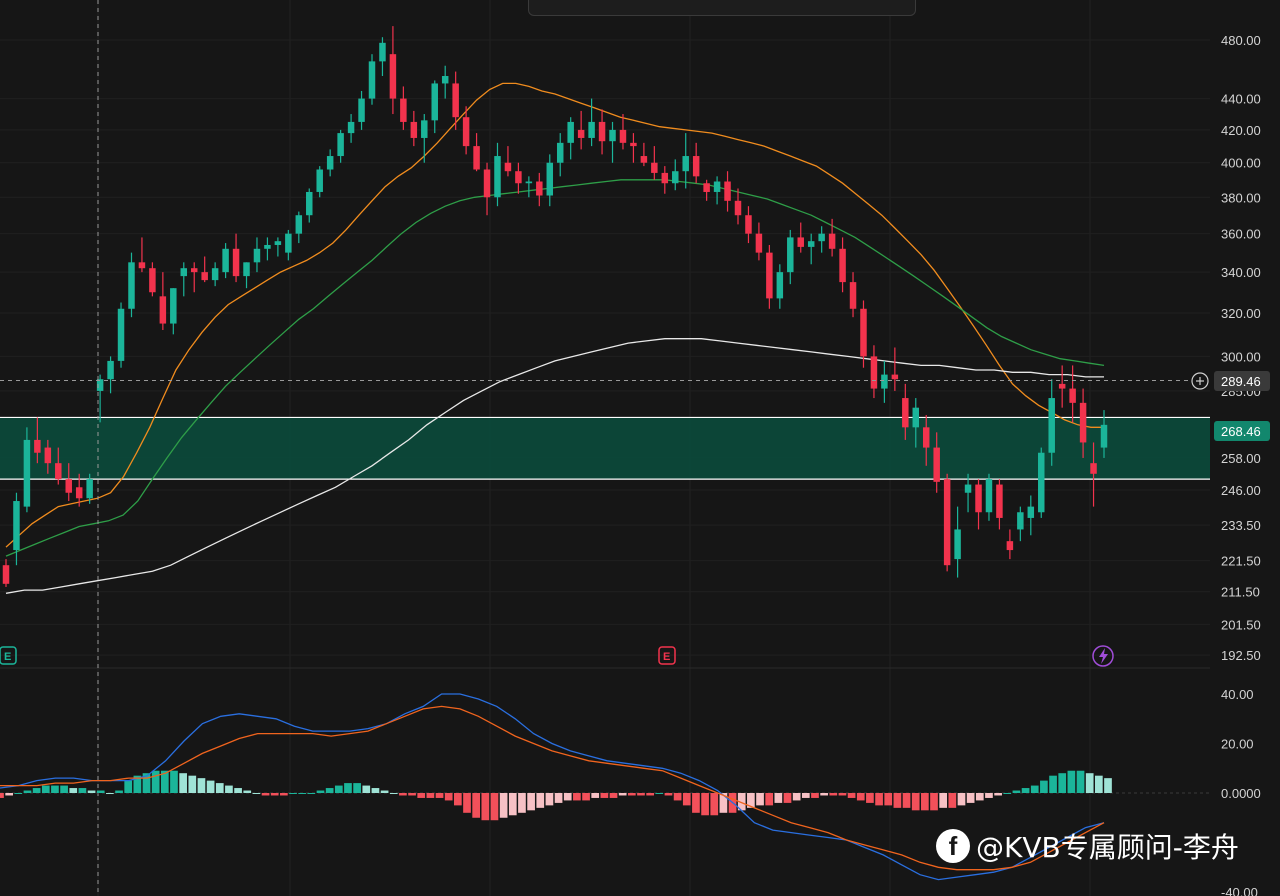  I want to click on watermark: f @KVB专属顾问-李舟, so click(1087, 846).